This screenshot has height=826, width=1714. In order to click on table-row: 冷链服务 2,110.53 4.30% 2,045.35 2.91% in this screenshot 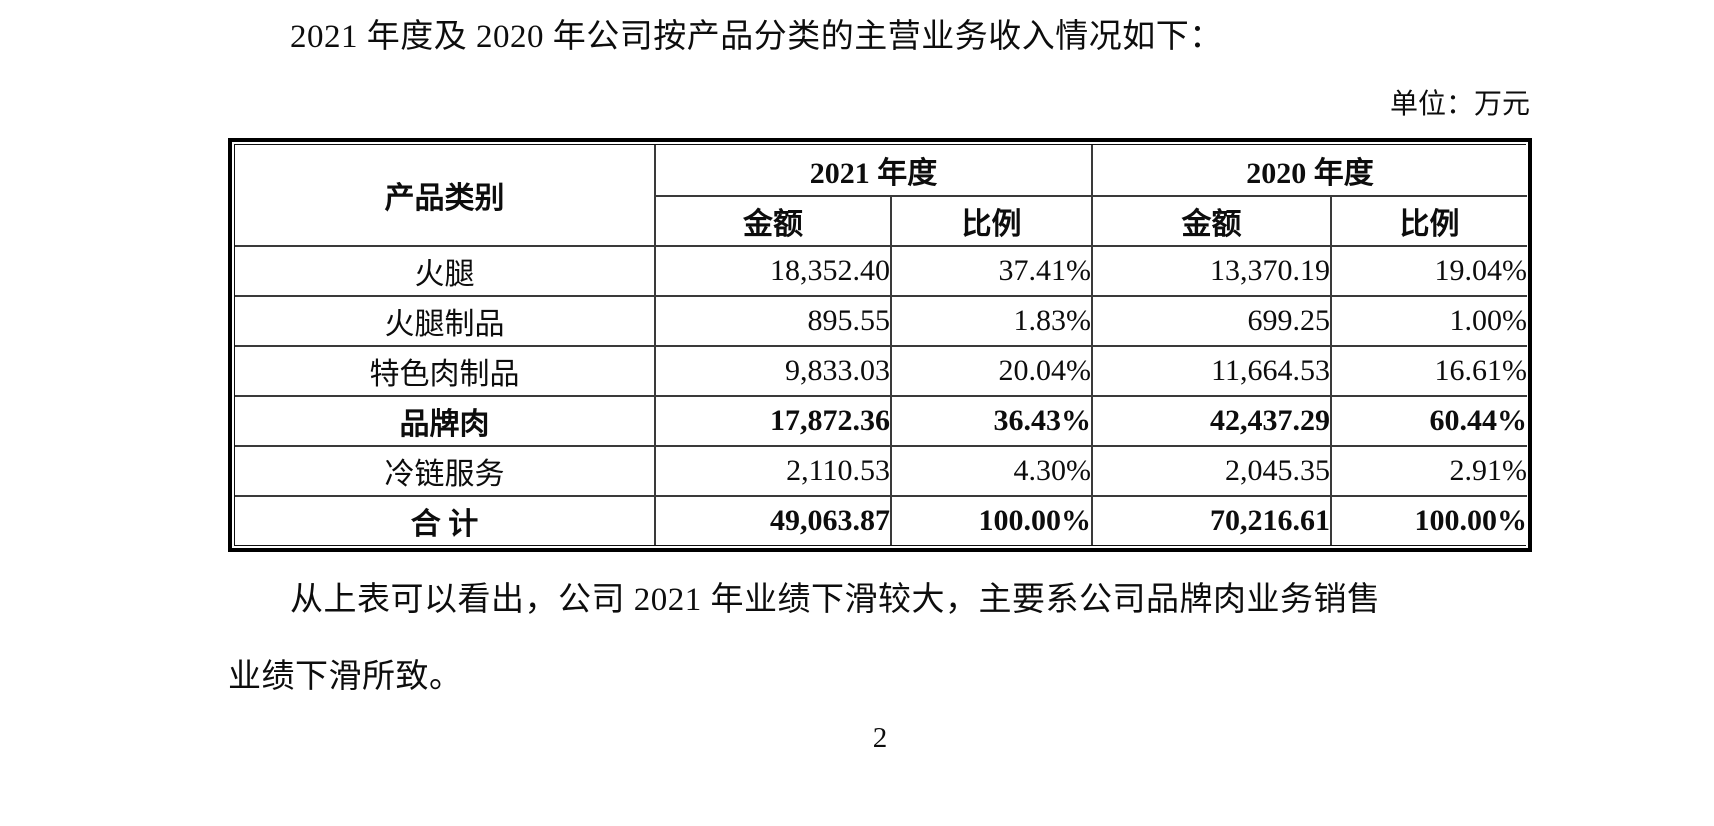, I will do `click(881, 471)`.